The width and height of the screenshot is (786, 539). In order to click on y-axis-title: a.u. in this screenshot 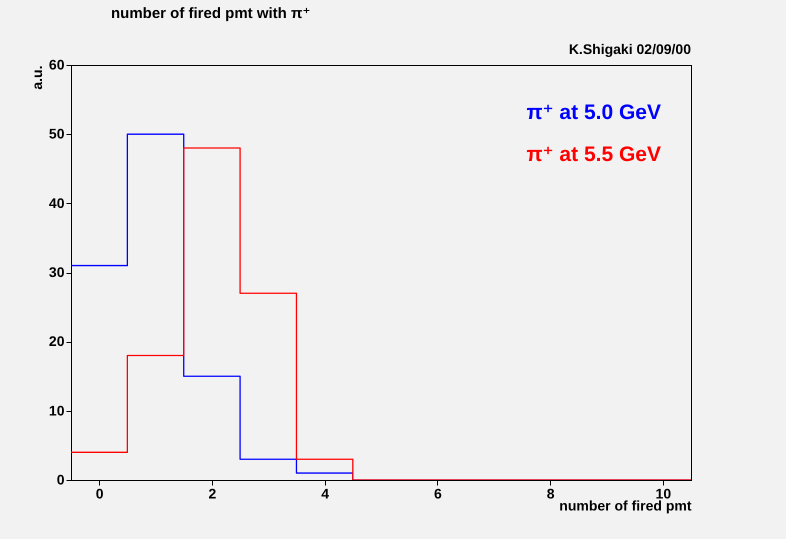, I will do `click(36, 78)`.